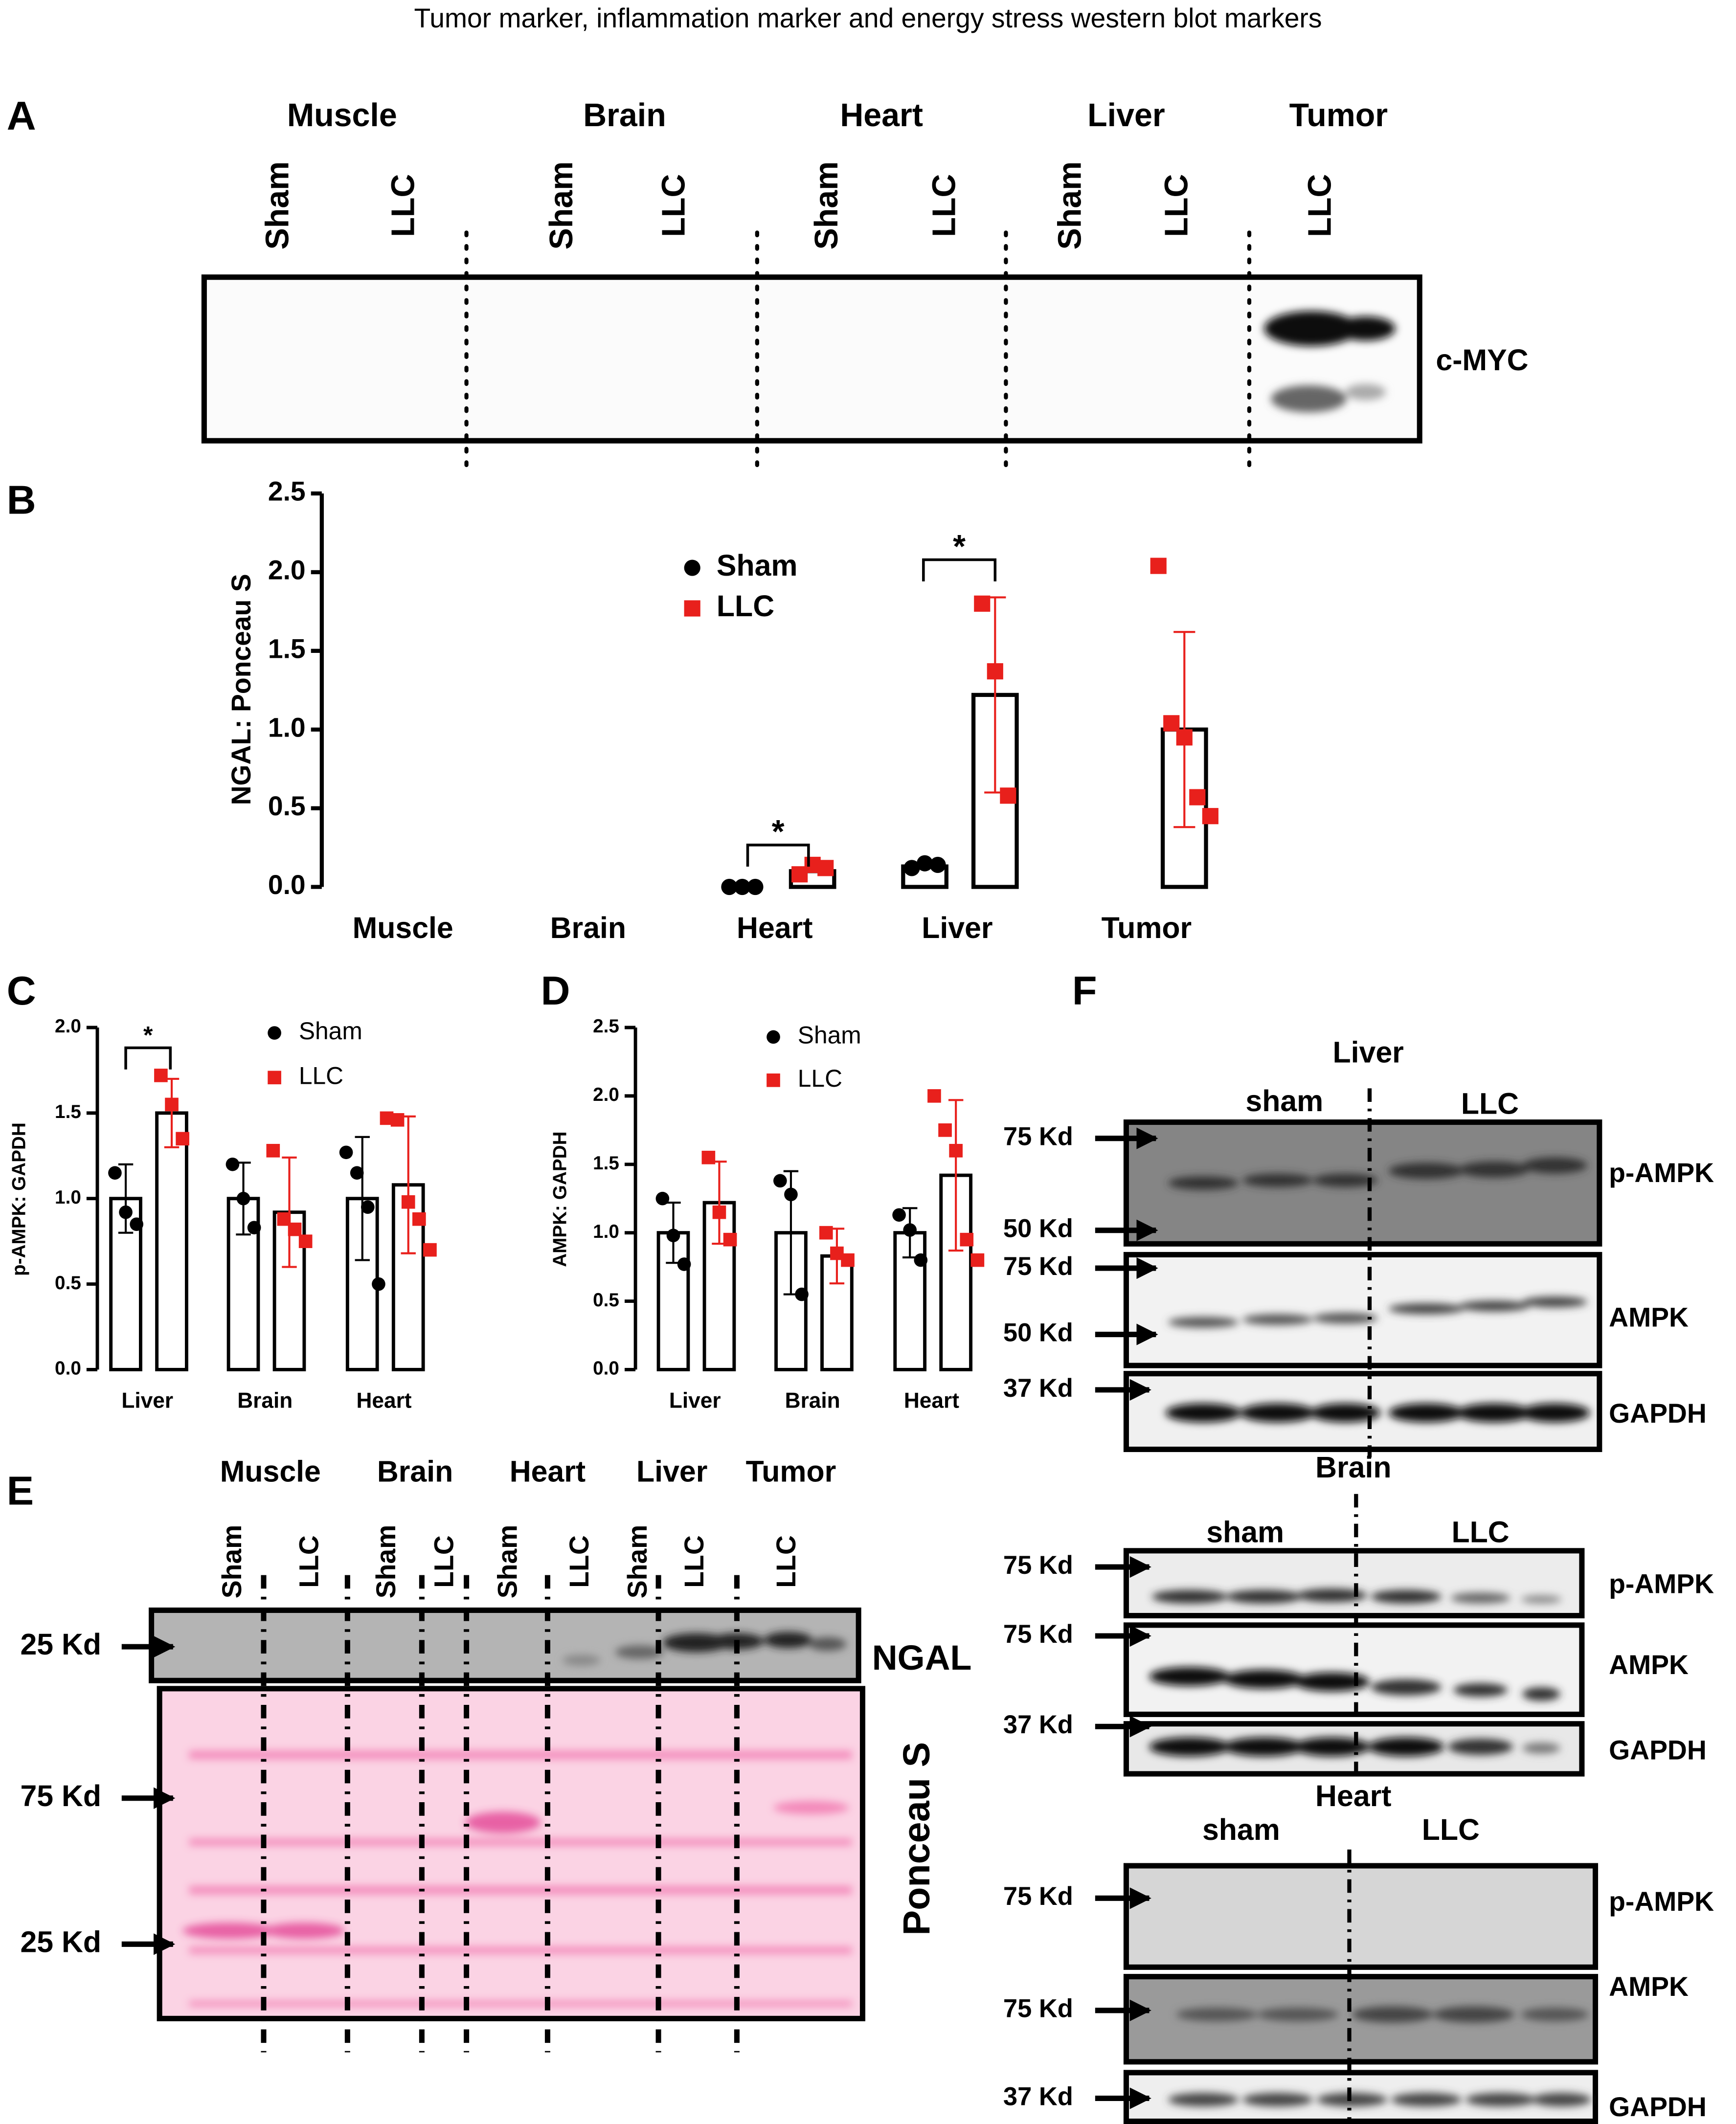  What do you see at coordinates (415, 1471) in the screenshot?
I see `tissue-label: Brain` at bounding box center [415, 1471].